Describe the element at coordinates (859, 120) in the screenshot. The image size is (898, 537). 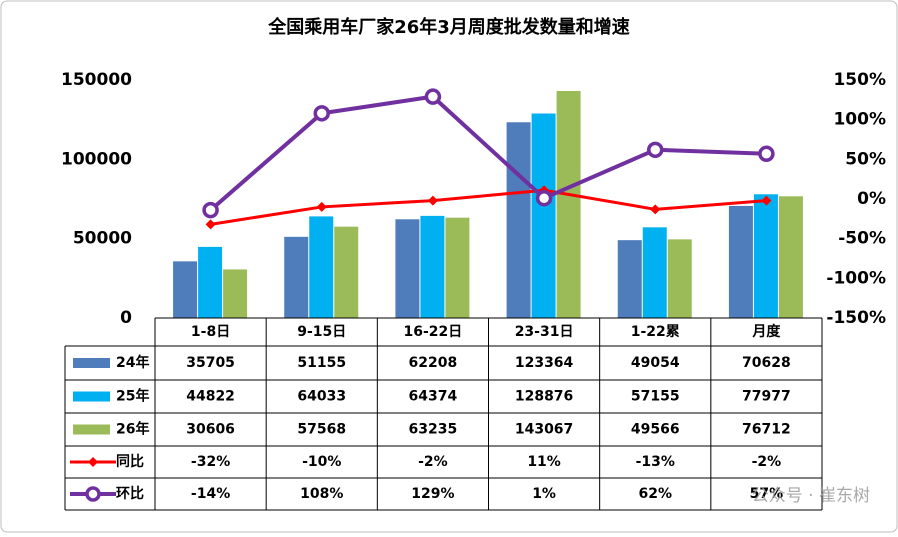
I see `y2-tick-label: 100%` at that location.